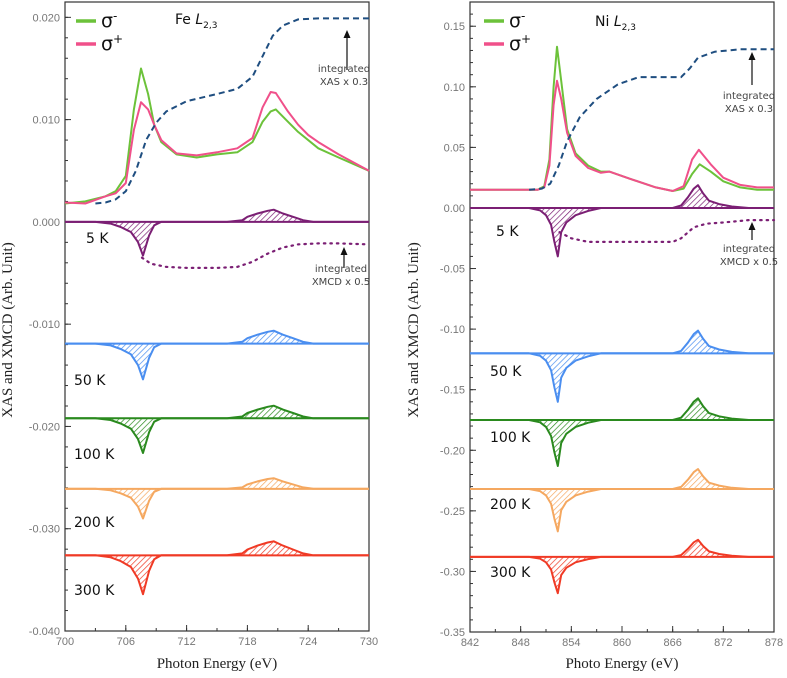 The height and width of the screenshot is (678, 787). Describe the element at coordinates (46, 223) in the screenshot. I see `y-tick-label: 0.000` at that location.